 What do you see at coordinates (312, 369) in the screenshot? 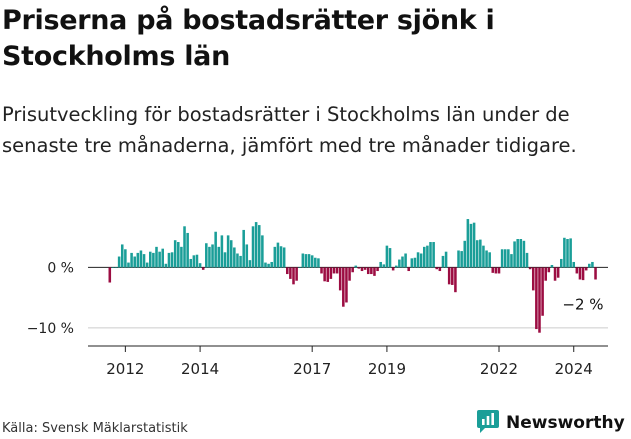
I see `x-tick-label: 2017` at bounding box center [312, 369].